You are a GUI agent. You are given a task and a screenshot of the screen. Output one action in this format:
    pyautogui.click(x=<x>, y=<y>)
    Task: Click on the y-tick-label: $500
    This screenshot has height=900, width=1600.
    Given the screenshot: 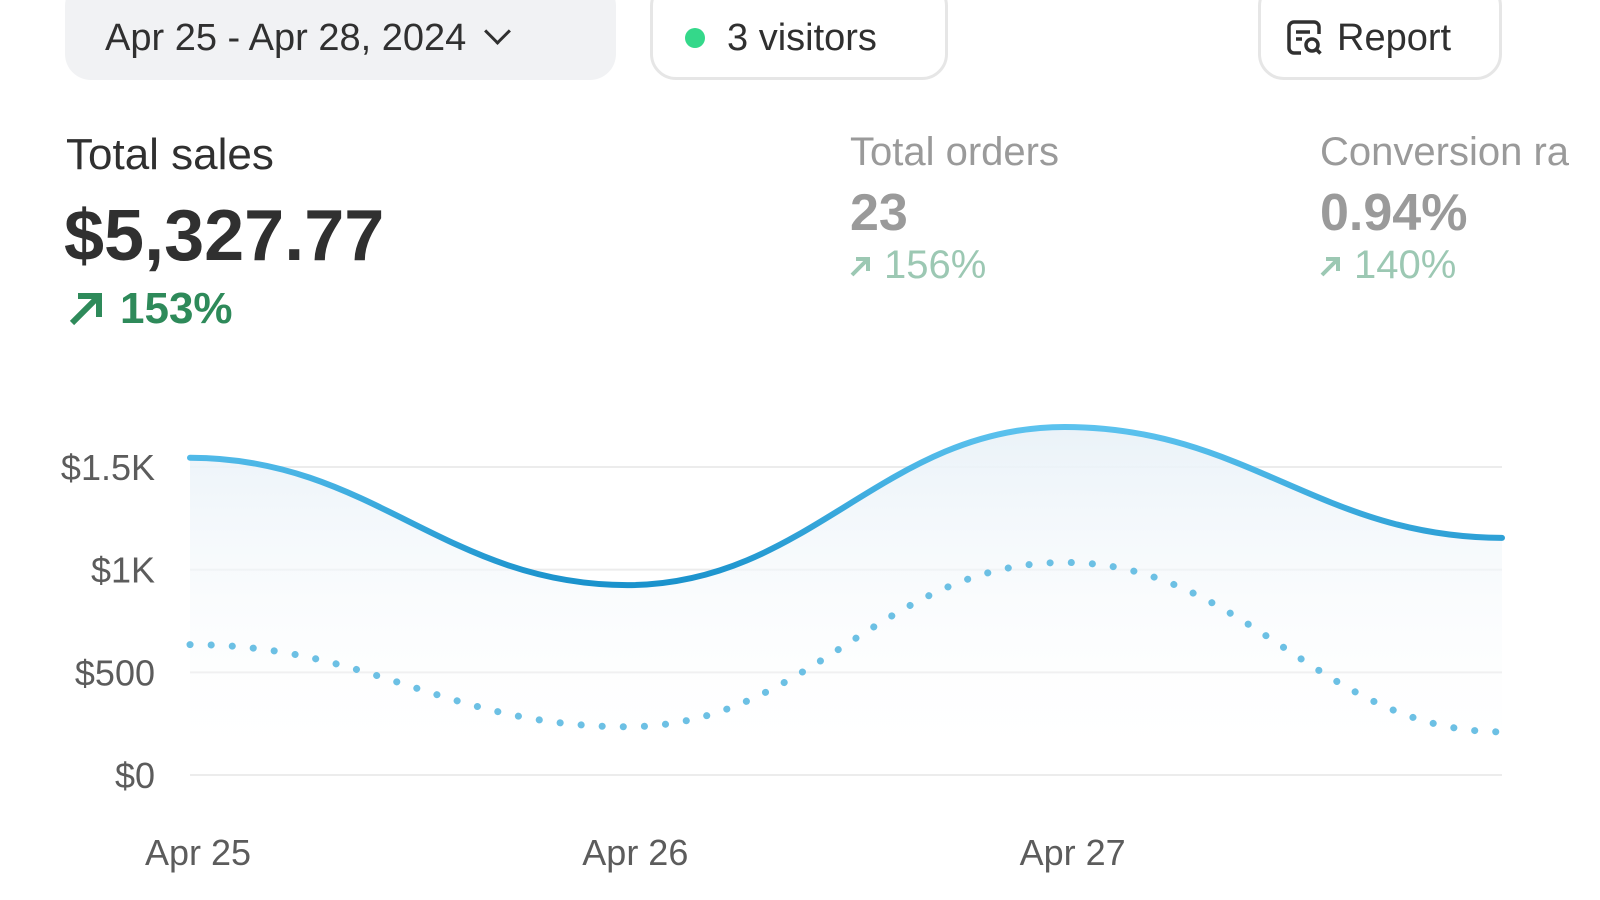 What is the action you would take?
    pyautogui.click(x=115, y=672)
    